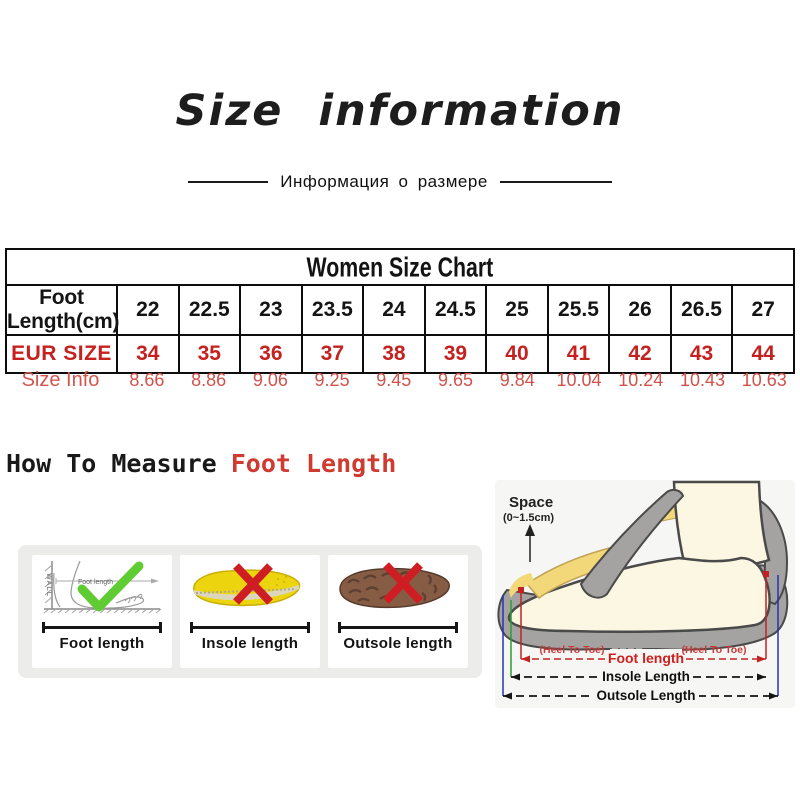  Describe the element at coordinates (394, 310) in the screenshot. I see `foot-length-cell: 24` at that location.